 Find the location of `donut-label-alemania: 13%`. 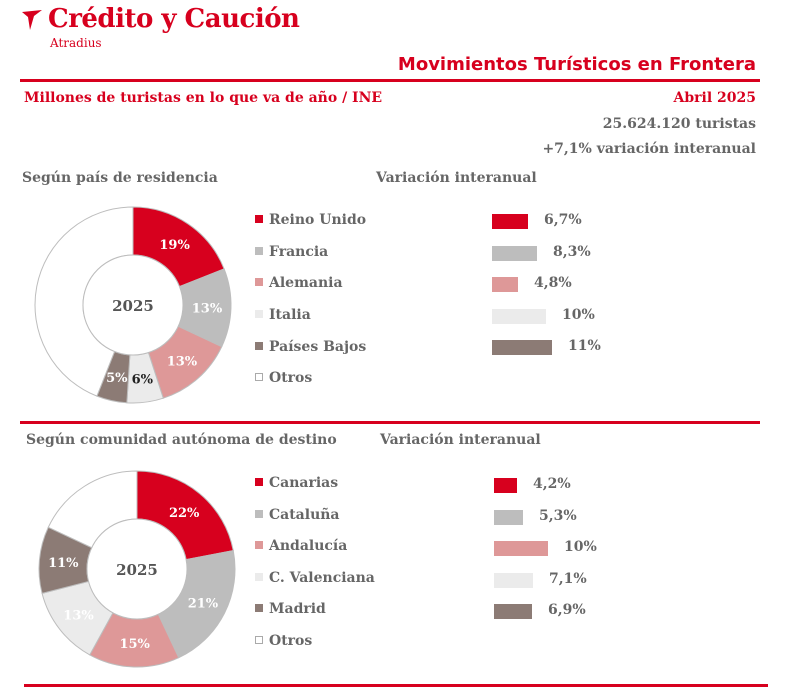

donut-label-alemania: 13% is located at coordinates (182, 362).